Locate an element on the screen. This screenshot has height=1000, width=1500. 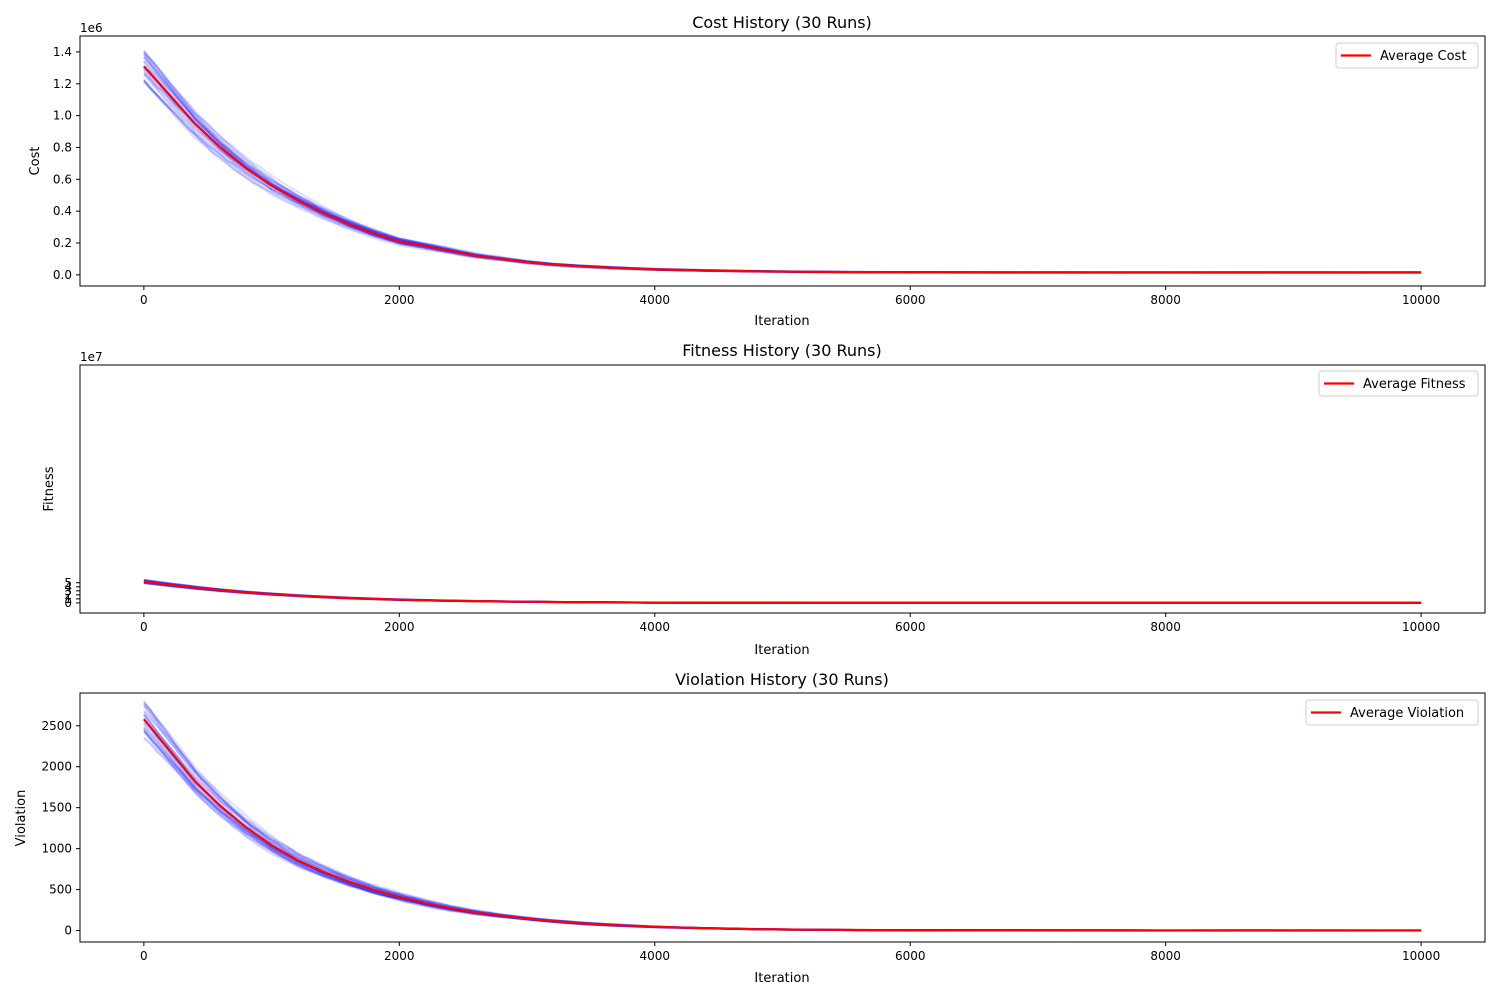
fitness-x-tick-label: 10000 is located at coordinates (1421, 627).